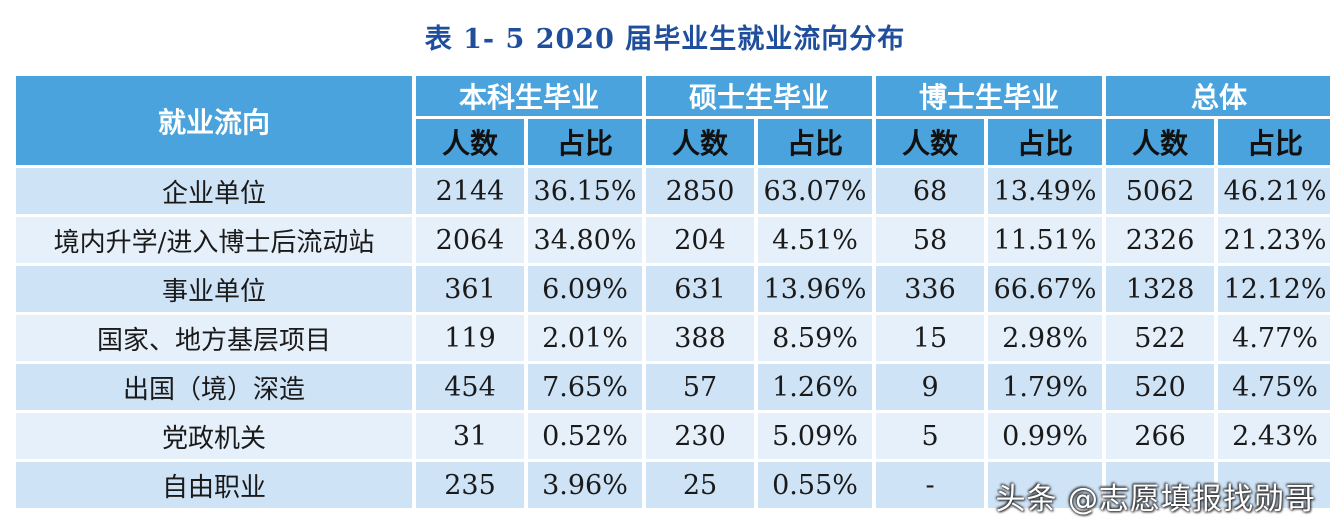  I want to click on count-cell: 5, so click(930, 436).